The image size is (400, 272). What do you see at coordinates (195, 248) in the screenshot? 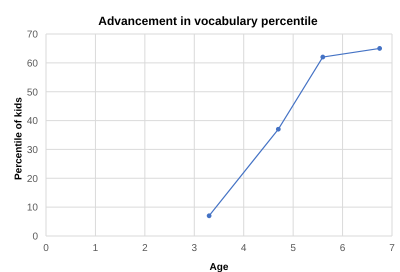
I see `x-tick-label: 3` at bounding box center [195, 248].